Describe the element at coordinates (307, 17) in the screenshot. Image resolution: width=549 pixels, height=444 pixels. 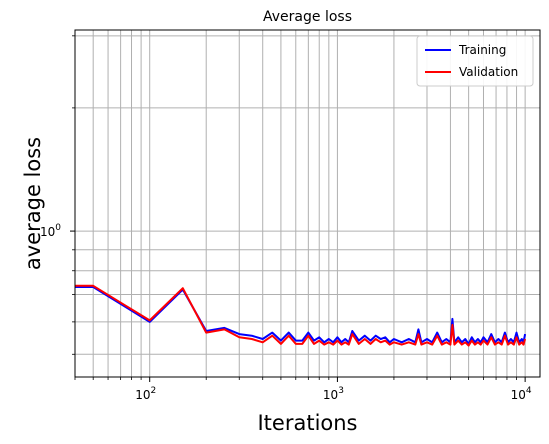
I see `chart-title: Average loss` at that location.